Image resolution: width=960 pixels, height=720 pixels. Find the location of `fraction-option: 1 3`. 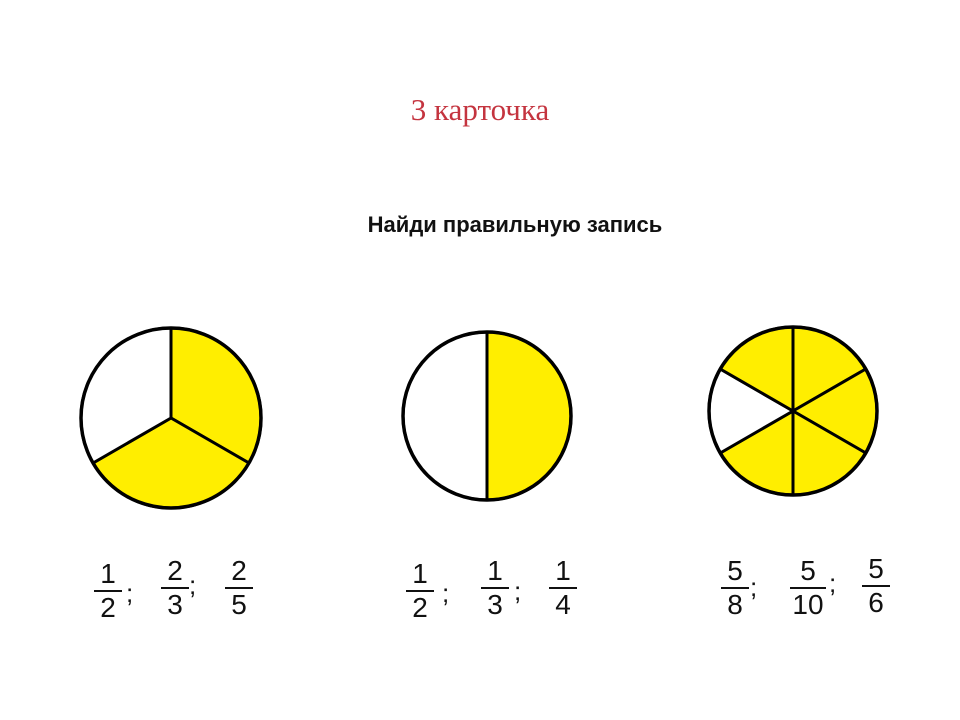

fraction-option: 1 3 is located at coordinates (495, 588).